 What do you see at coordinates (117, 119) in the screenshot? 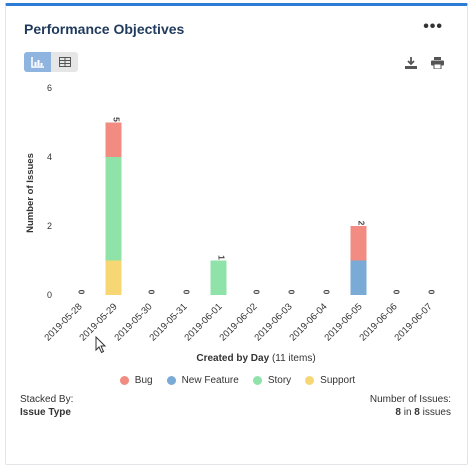
I see `bar-total-label: 5` at bounding box center [117, 119].